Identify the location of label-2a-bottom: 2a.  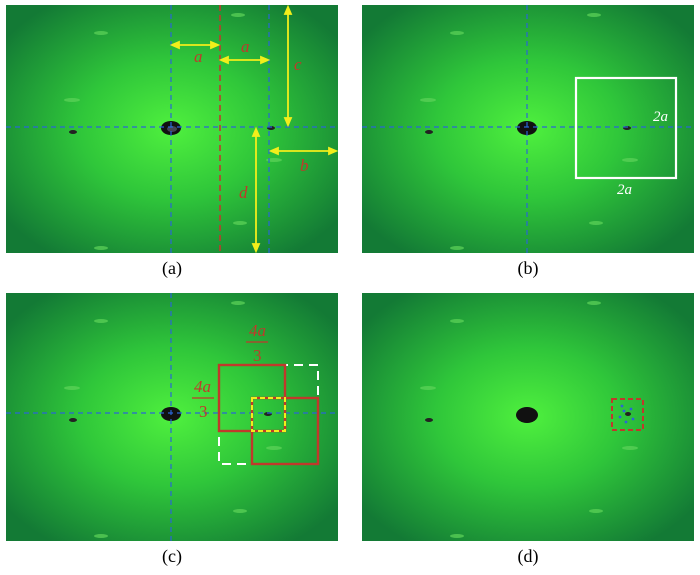
(624, 190).